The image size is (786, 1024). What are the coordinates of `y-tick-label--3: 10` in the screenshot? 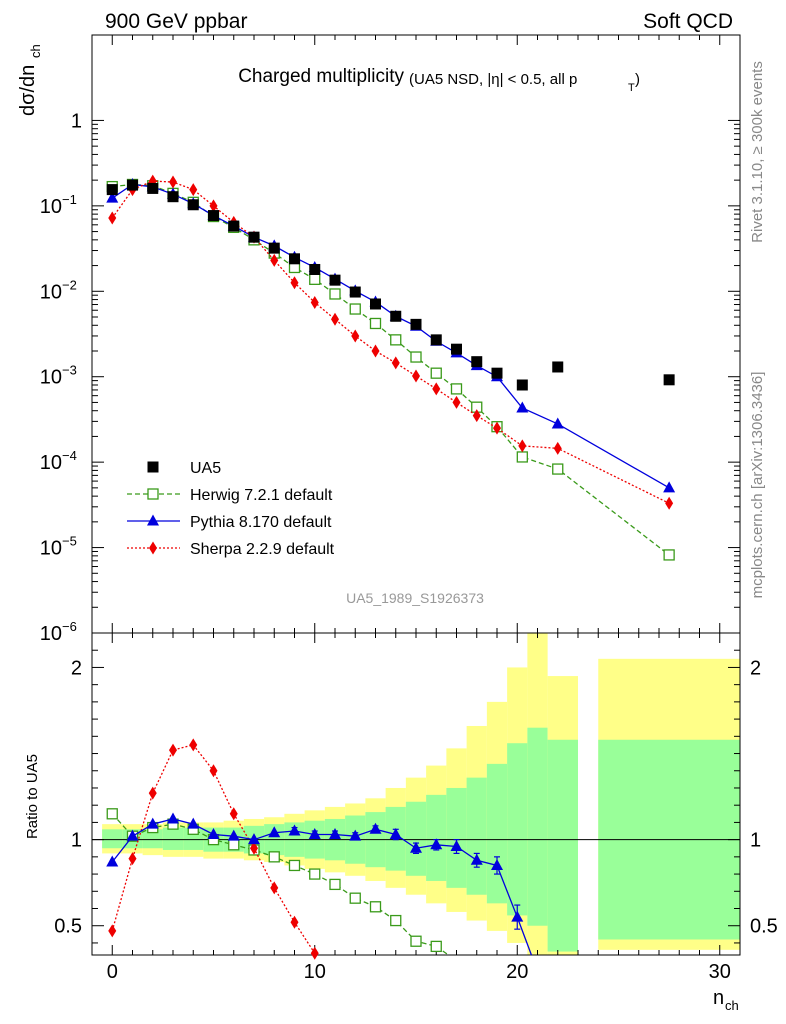 It's located at (51, 378).